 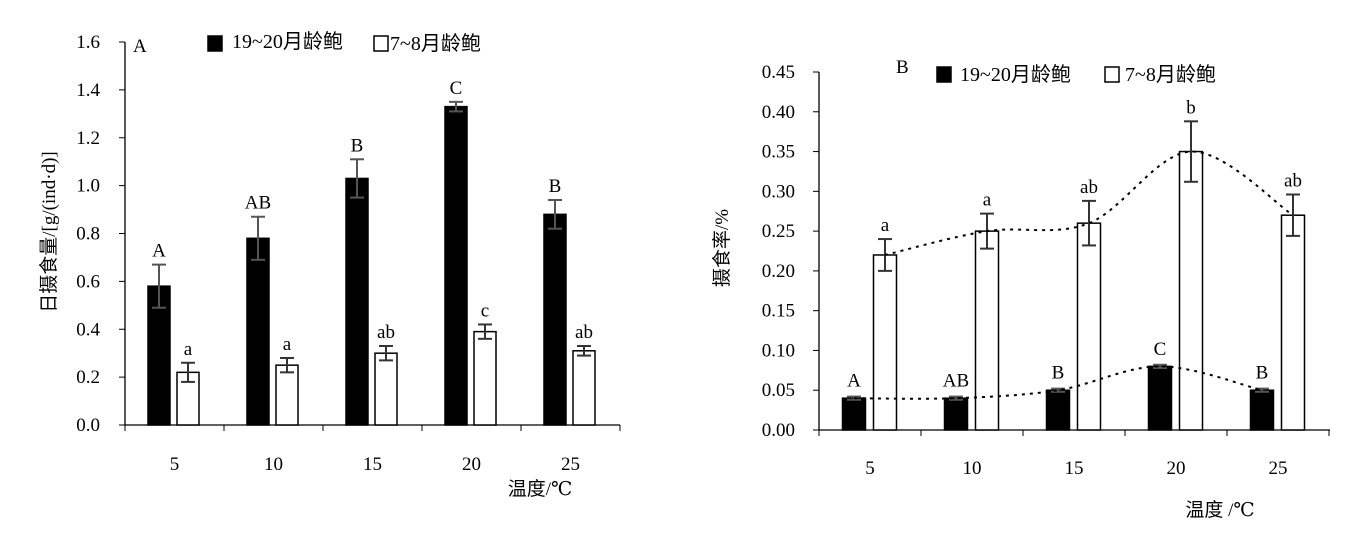 What do you see at coordinates (778, 430) in the screenshot?
I see `y-tick-label: 0.00` at bounding box center [778, 430].